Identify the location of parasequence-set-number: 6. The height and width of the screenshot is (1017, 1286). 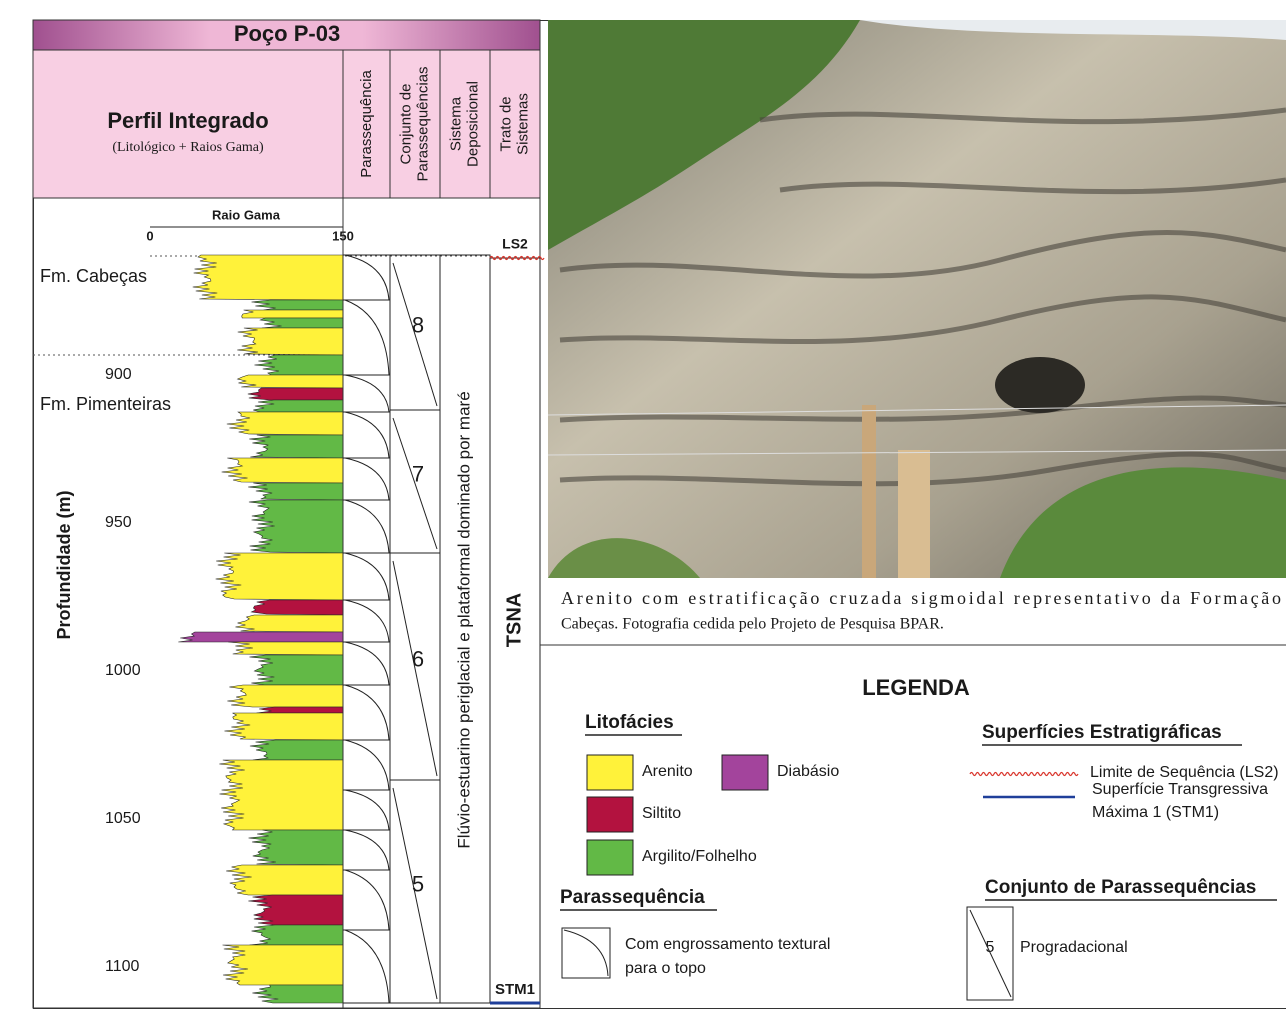
(418, 658).